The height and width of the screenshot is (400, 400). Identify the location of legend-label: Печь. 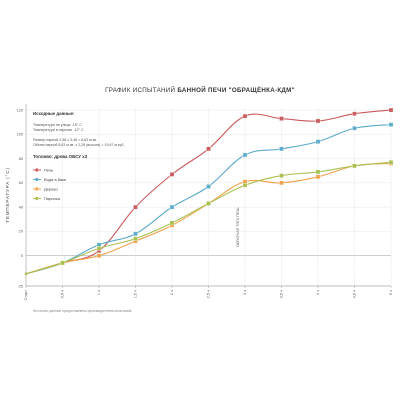
(48, 169).